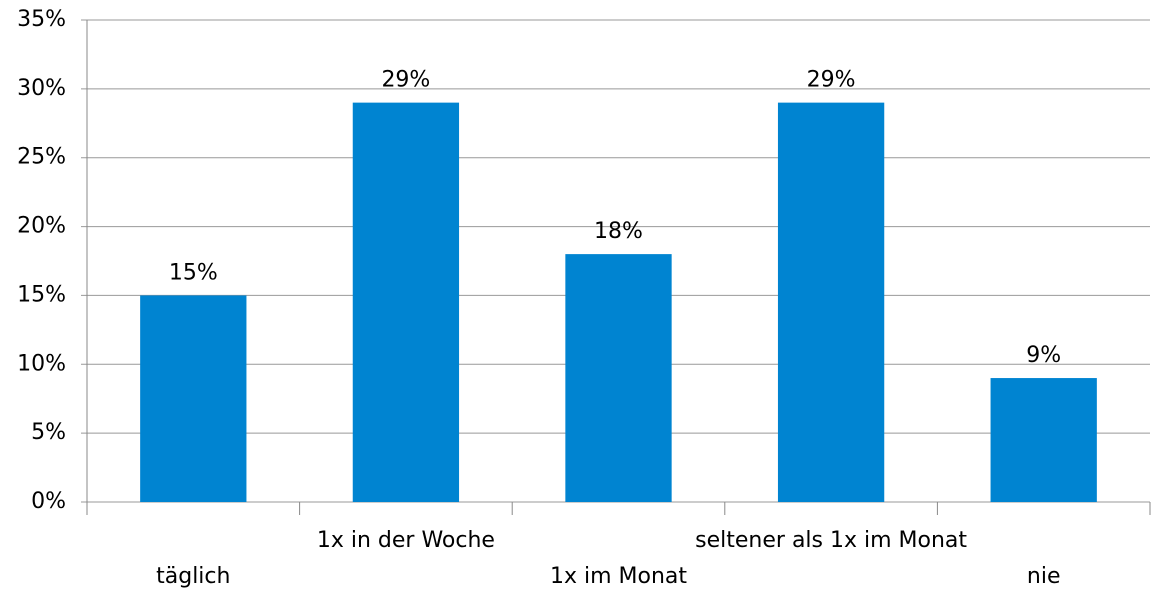  Describe the element at coordinates (193, 576) in the screenshot. I see `x-tick-label: täglich` at that location.